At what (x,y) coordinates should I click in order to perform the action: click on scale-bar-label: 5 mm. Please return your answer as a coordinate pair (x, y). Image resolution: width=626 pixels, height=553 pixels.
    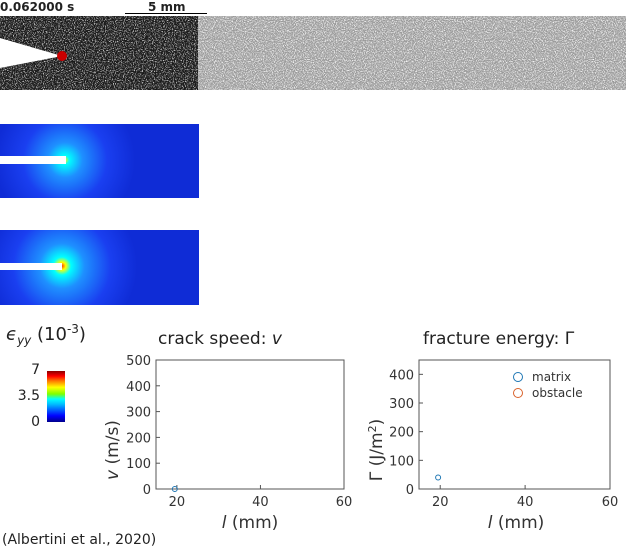
    Looking at the image, I should click on (167, 7).